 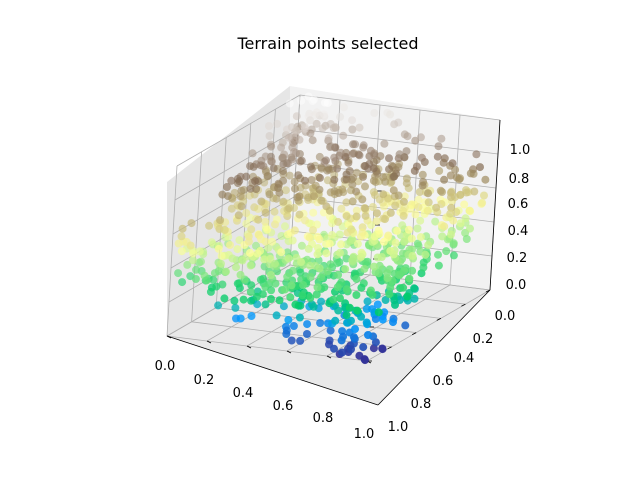 What do you see at coordinates (464, 358) in the screenshot?
I see `y-tick-label: 0.4` at bounding box center [464, 358].